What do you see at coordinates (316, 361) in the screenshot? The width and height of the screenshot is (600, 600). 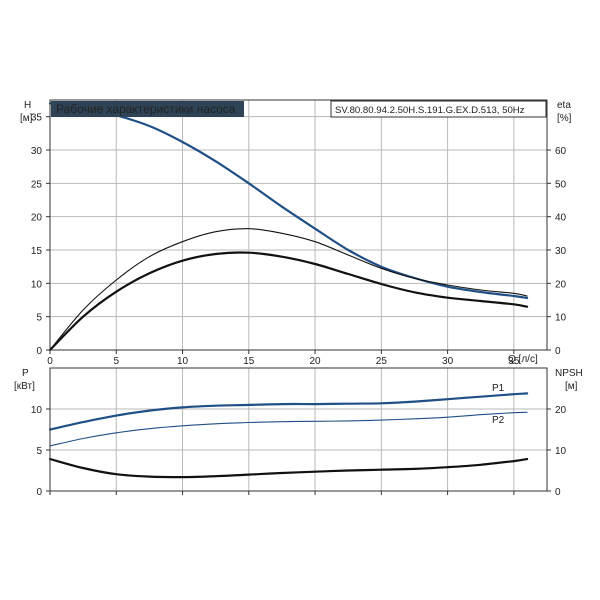 I see `x-tick-label: 20` at bounding box center [316, 361].